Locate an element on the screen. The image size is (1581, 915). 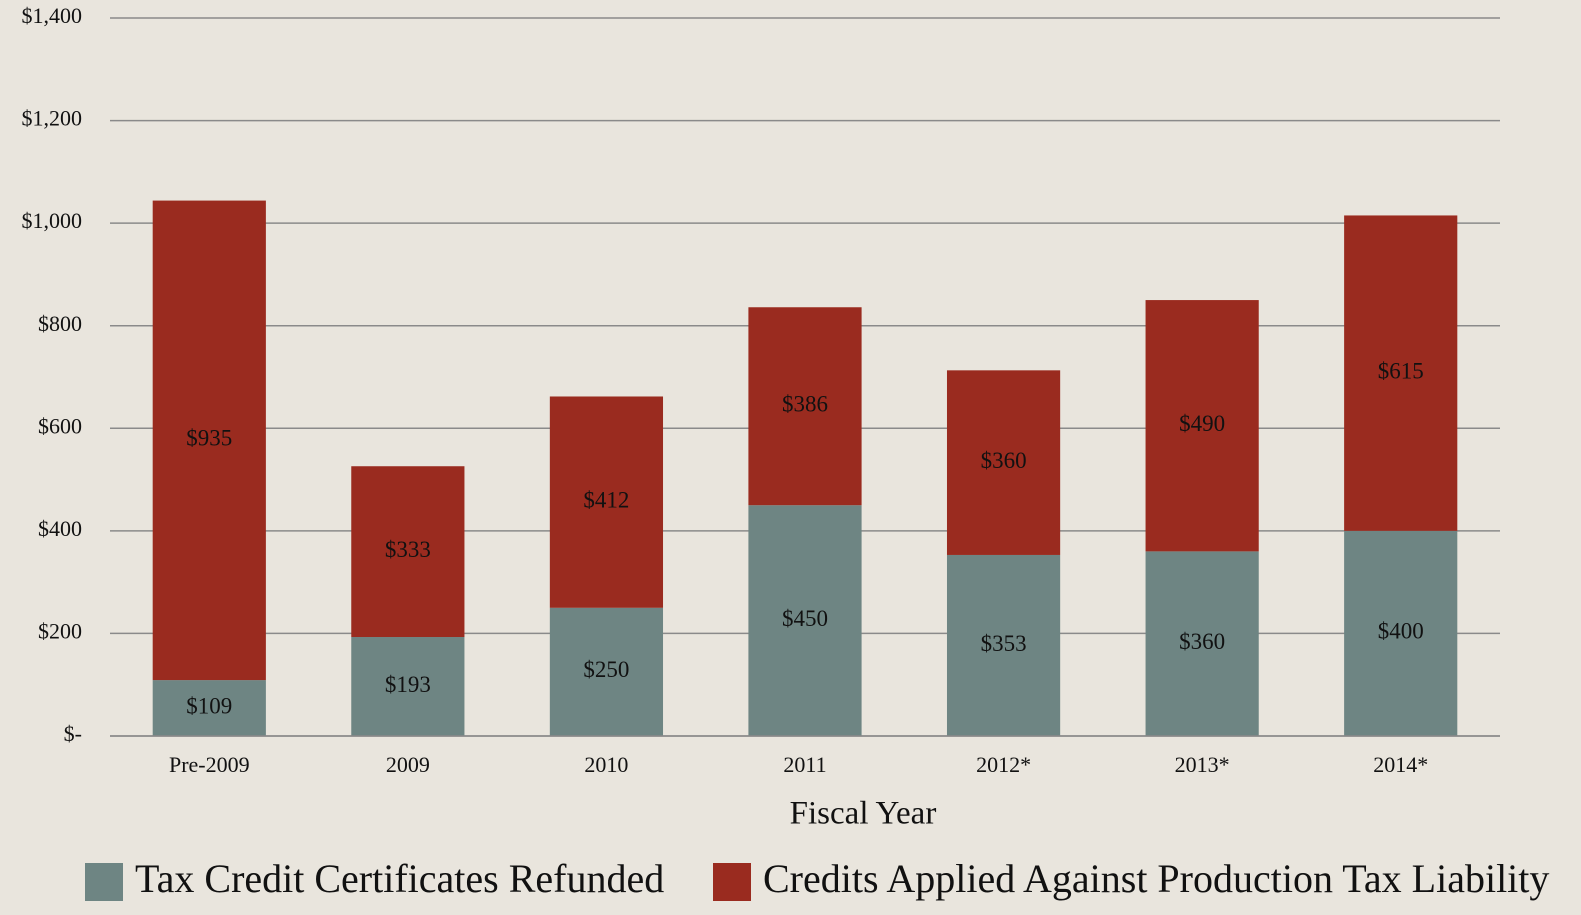
data-label: $109 is located at coordinates (209, 705).